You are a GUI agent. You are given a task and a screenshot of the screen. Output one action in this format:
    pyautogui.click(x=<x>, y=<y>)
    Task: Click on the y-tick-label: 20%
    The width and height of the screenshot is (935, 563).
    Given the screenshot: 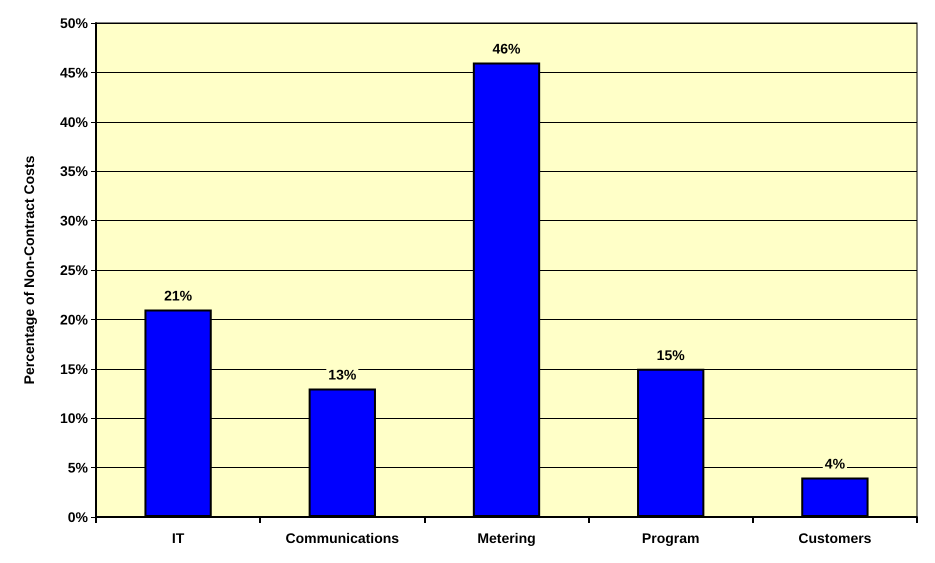 What is the action you would take?
    pyautogui.click(x=74, y=319)
    